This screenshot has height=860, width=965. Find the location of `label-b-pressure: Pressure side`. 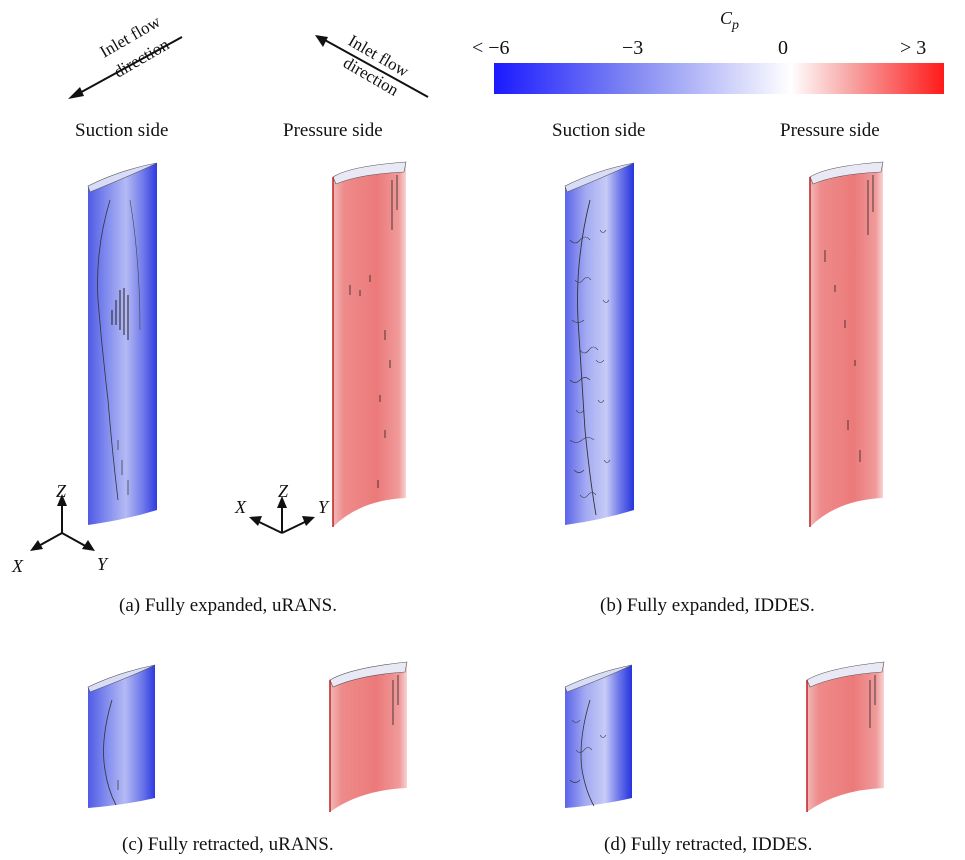

label-b-pressure: Pressure side is located at coordinates (830, 130).